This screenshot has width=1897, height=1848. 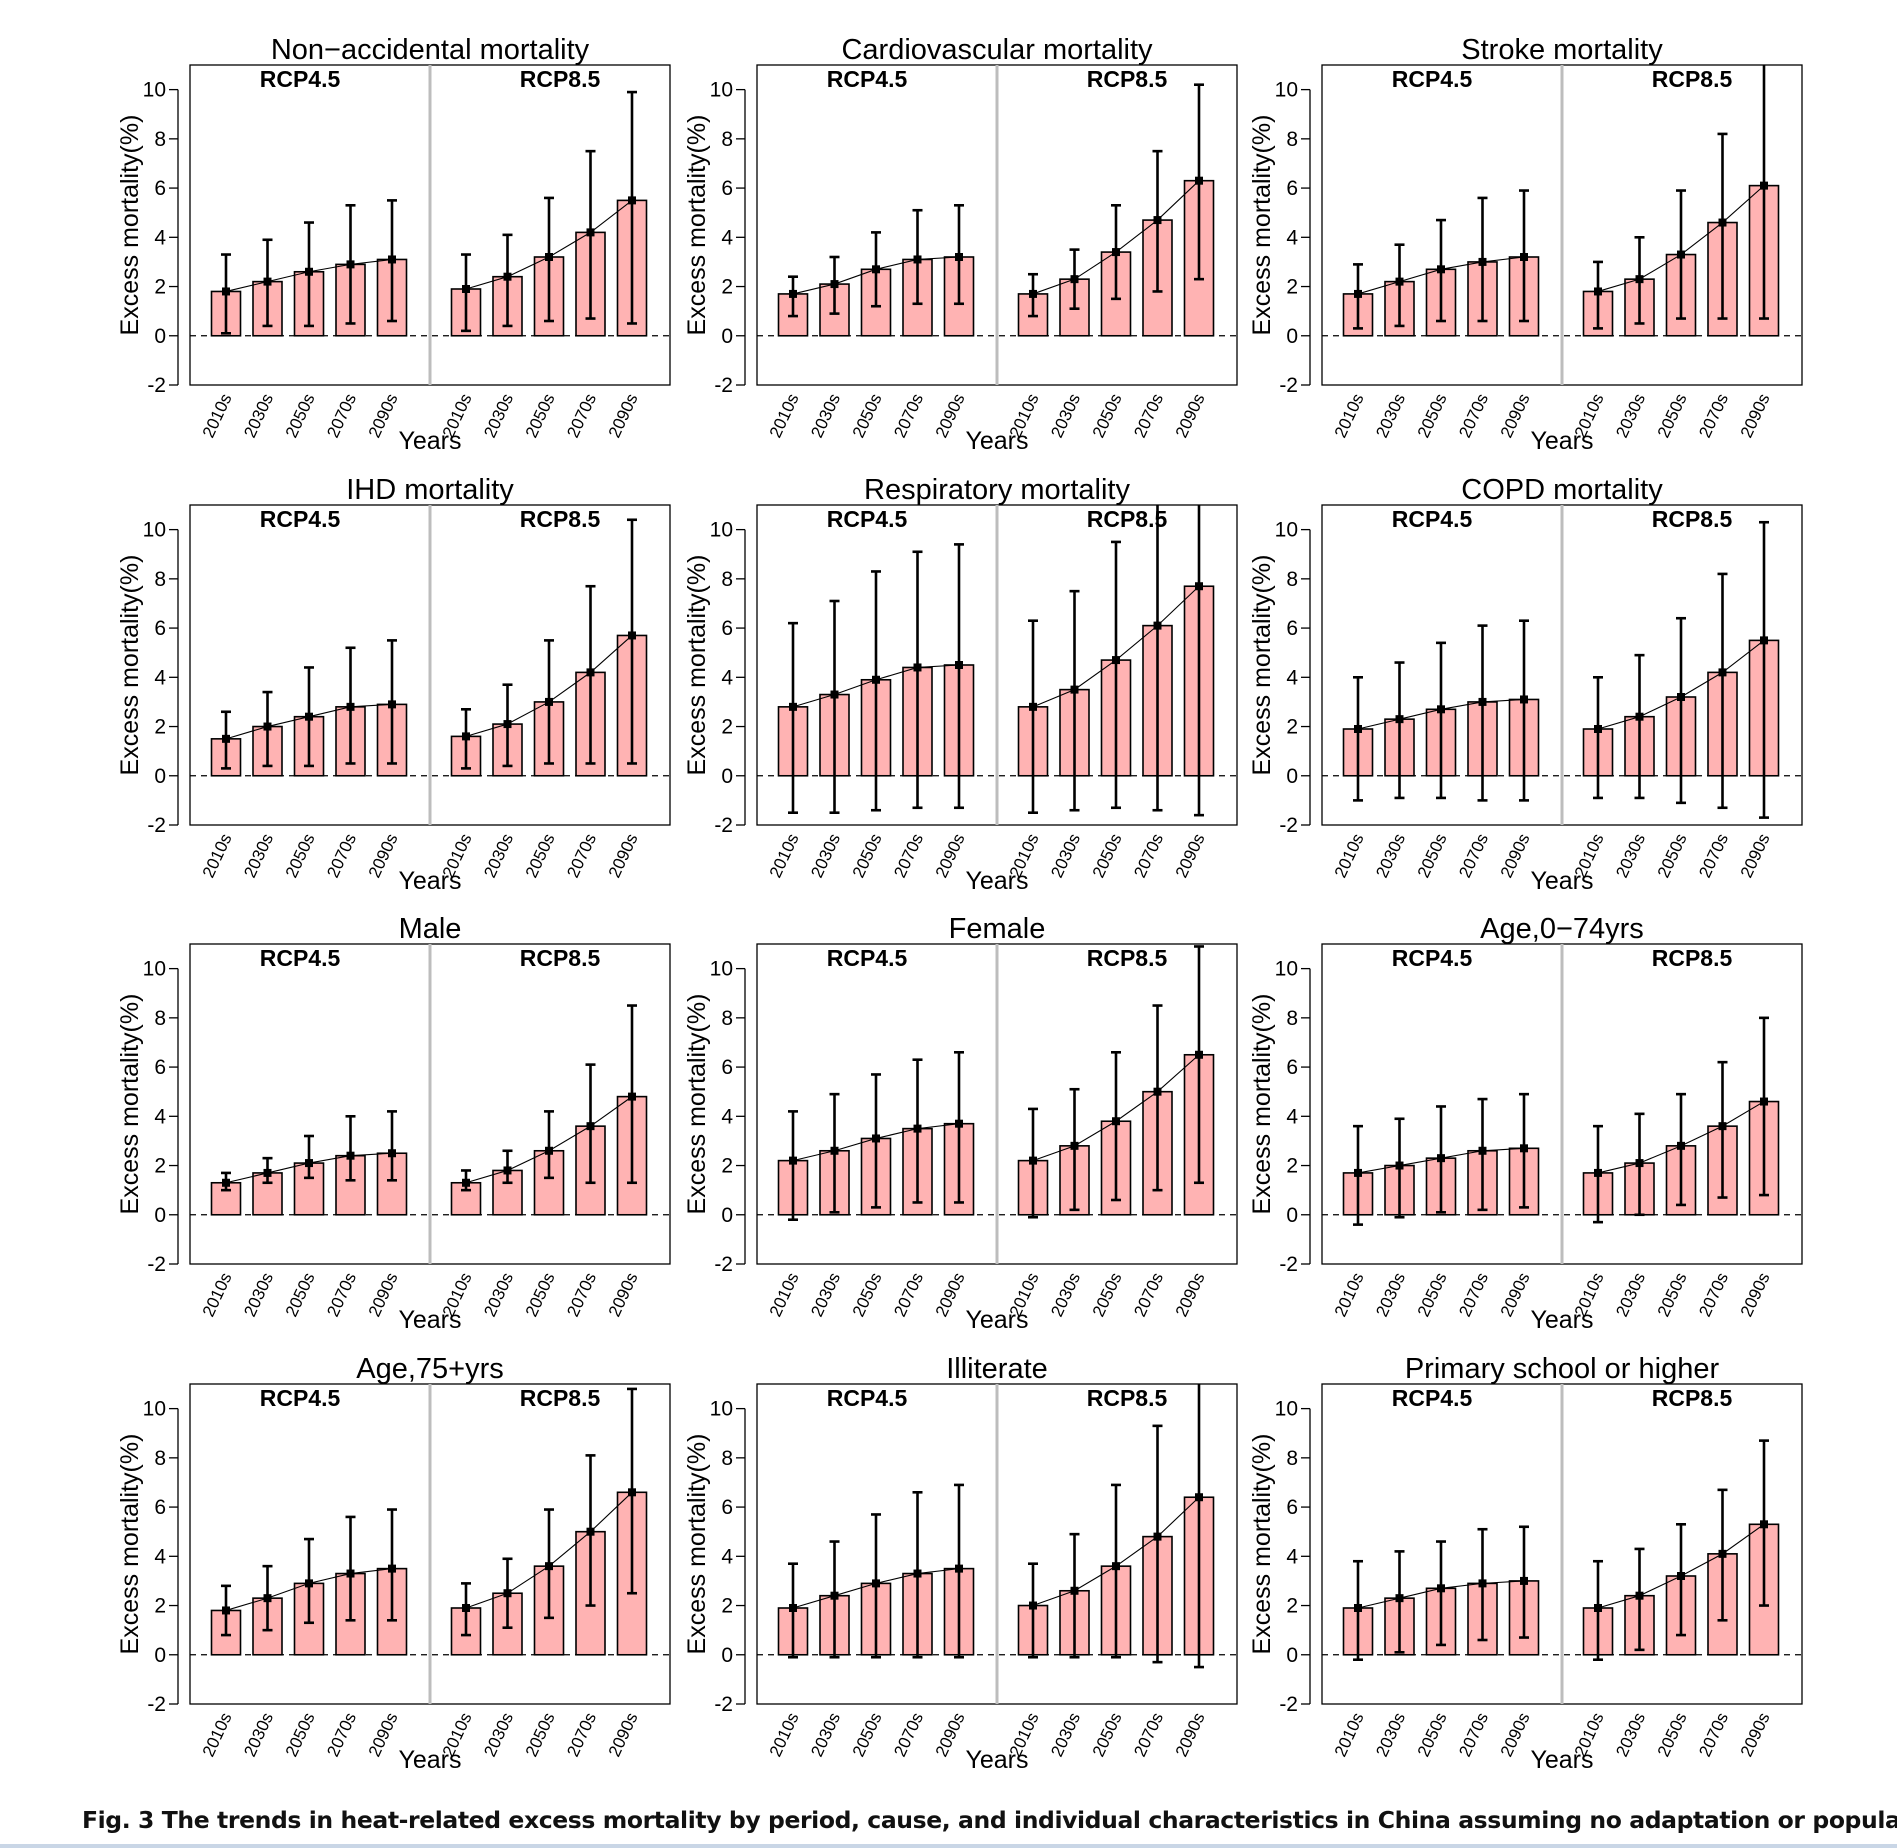 What do you see at coordinates (727, 1018) in the screenshot?
I see `y-tick-label: 8` at bounding box center [727, 1018].